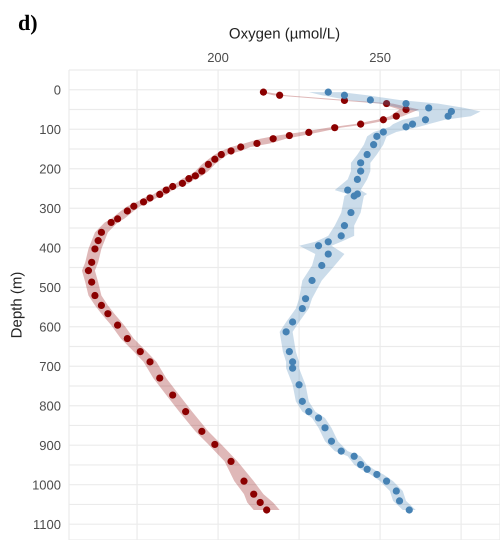 The width and height of the screenshot is (500, 540). I want to click on y-tick-label: 0, so click(57, 90).